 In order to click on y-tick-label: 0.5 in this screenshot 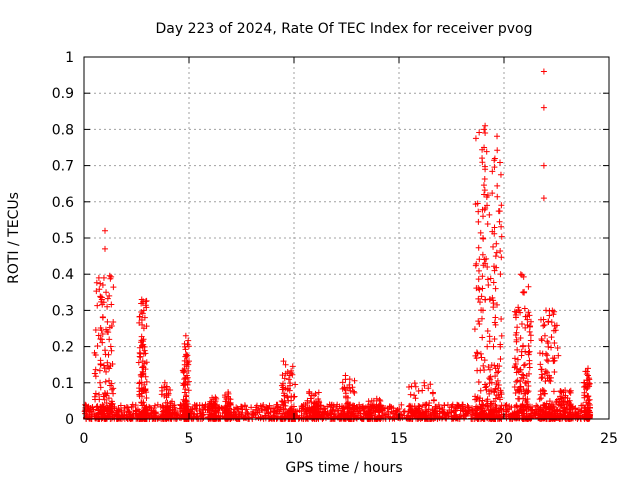, I will do `click(63, 239)`.